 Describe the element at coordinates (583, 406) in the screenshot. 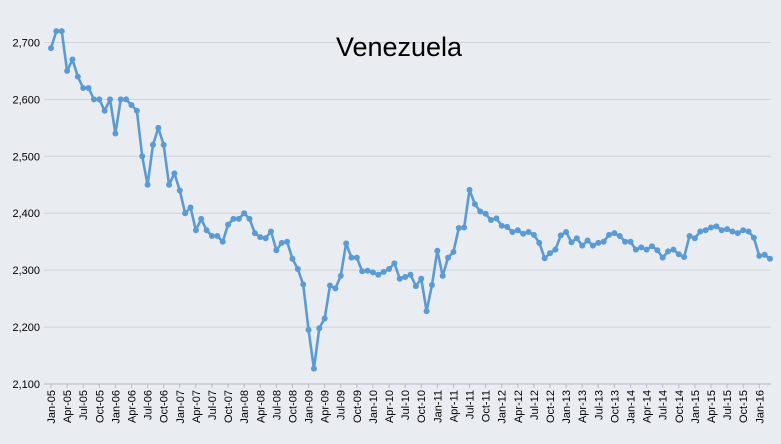

I see `x-tick-label: Apr-13` at that location.